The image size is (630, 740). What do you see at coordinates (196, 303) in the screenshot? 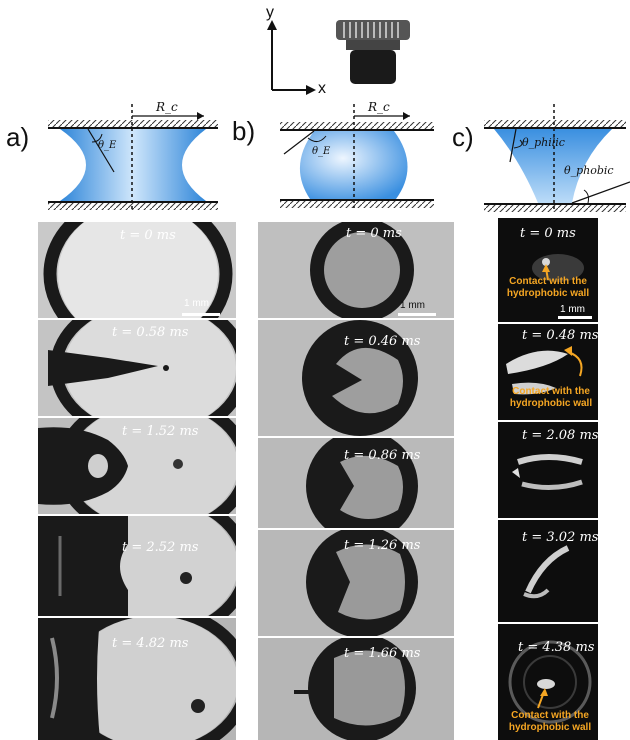
I see `scale-bar-label-a: 1 mm` at bounding box center [196, 303].